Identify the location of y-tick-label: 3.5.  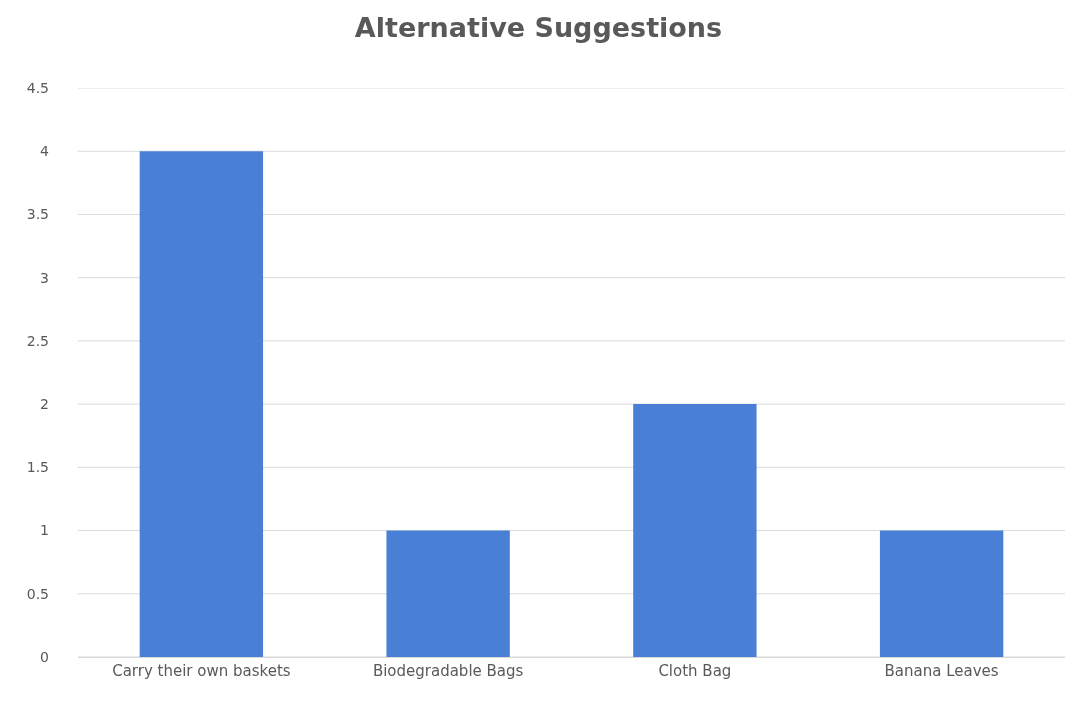
(37, 214).